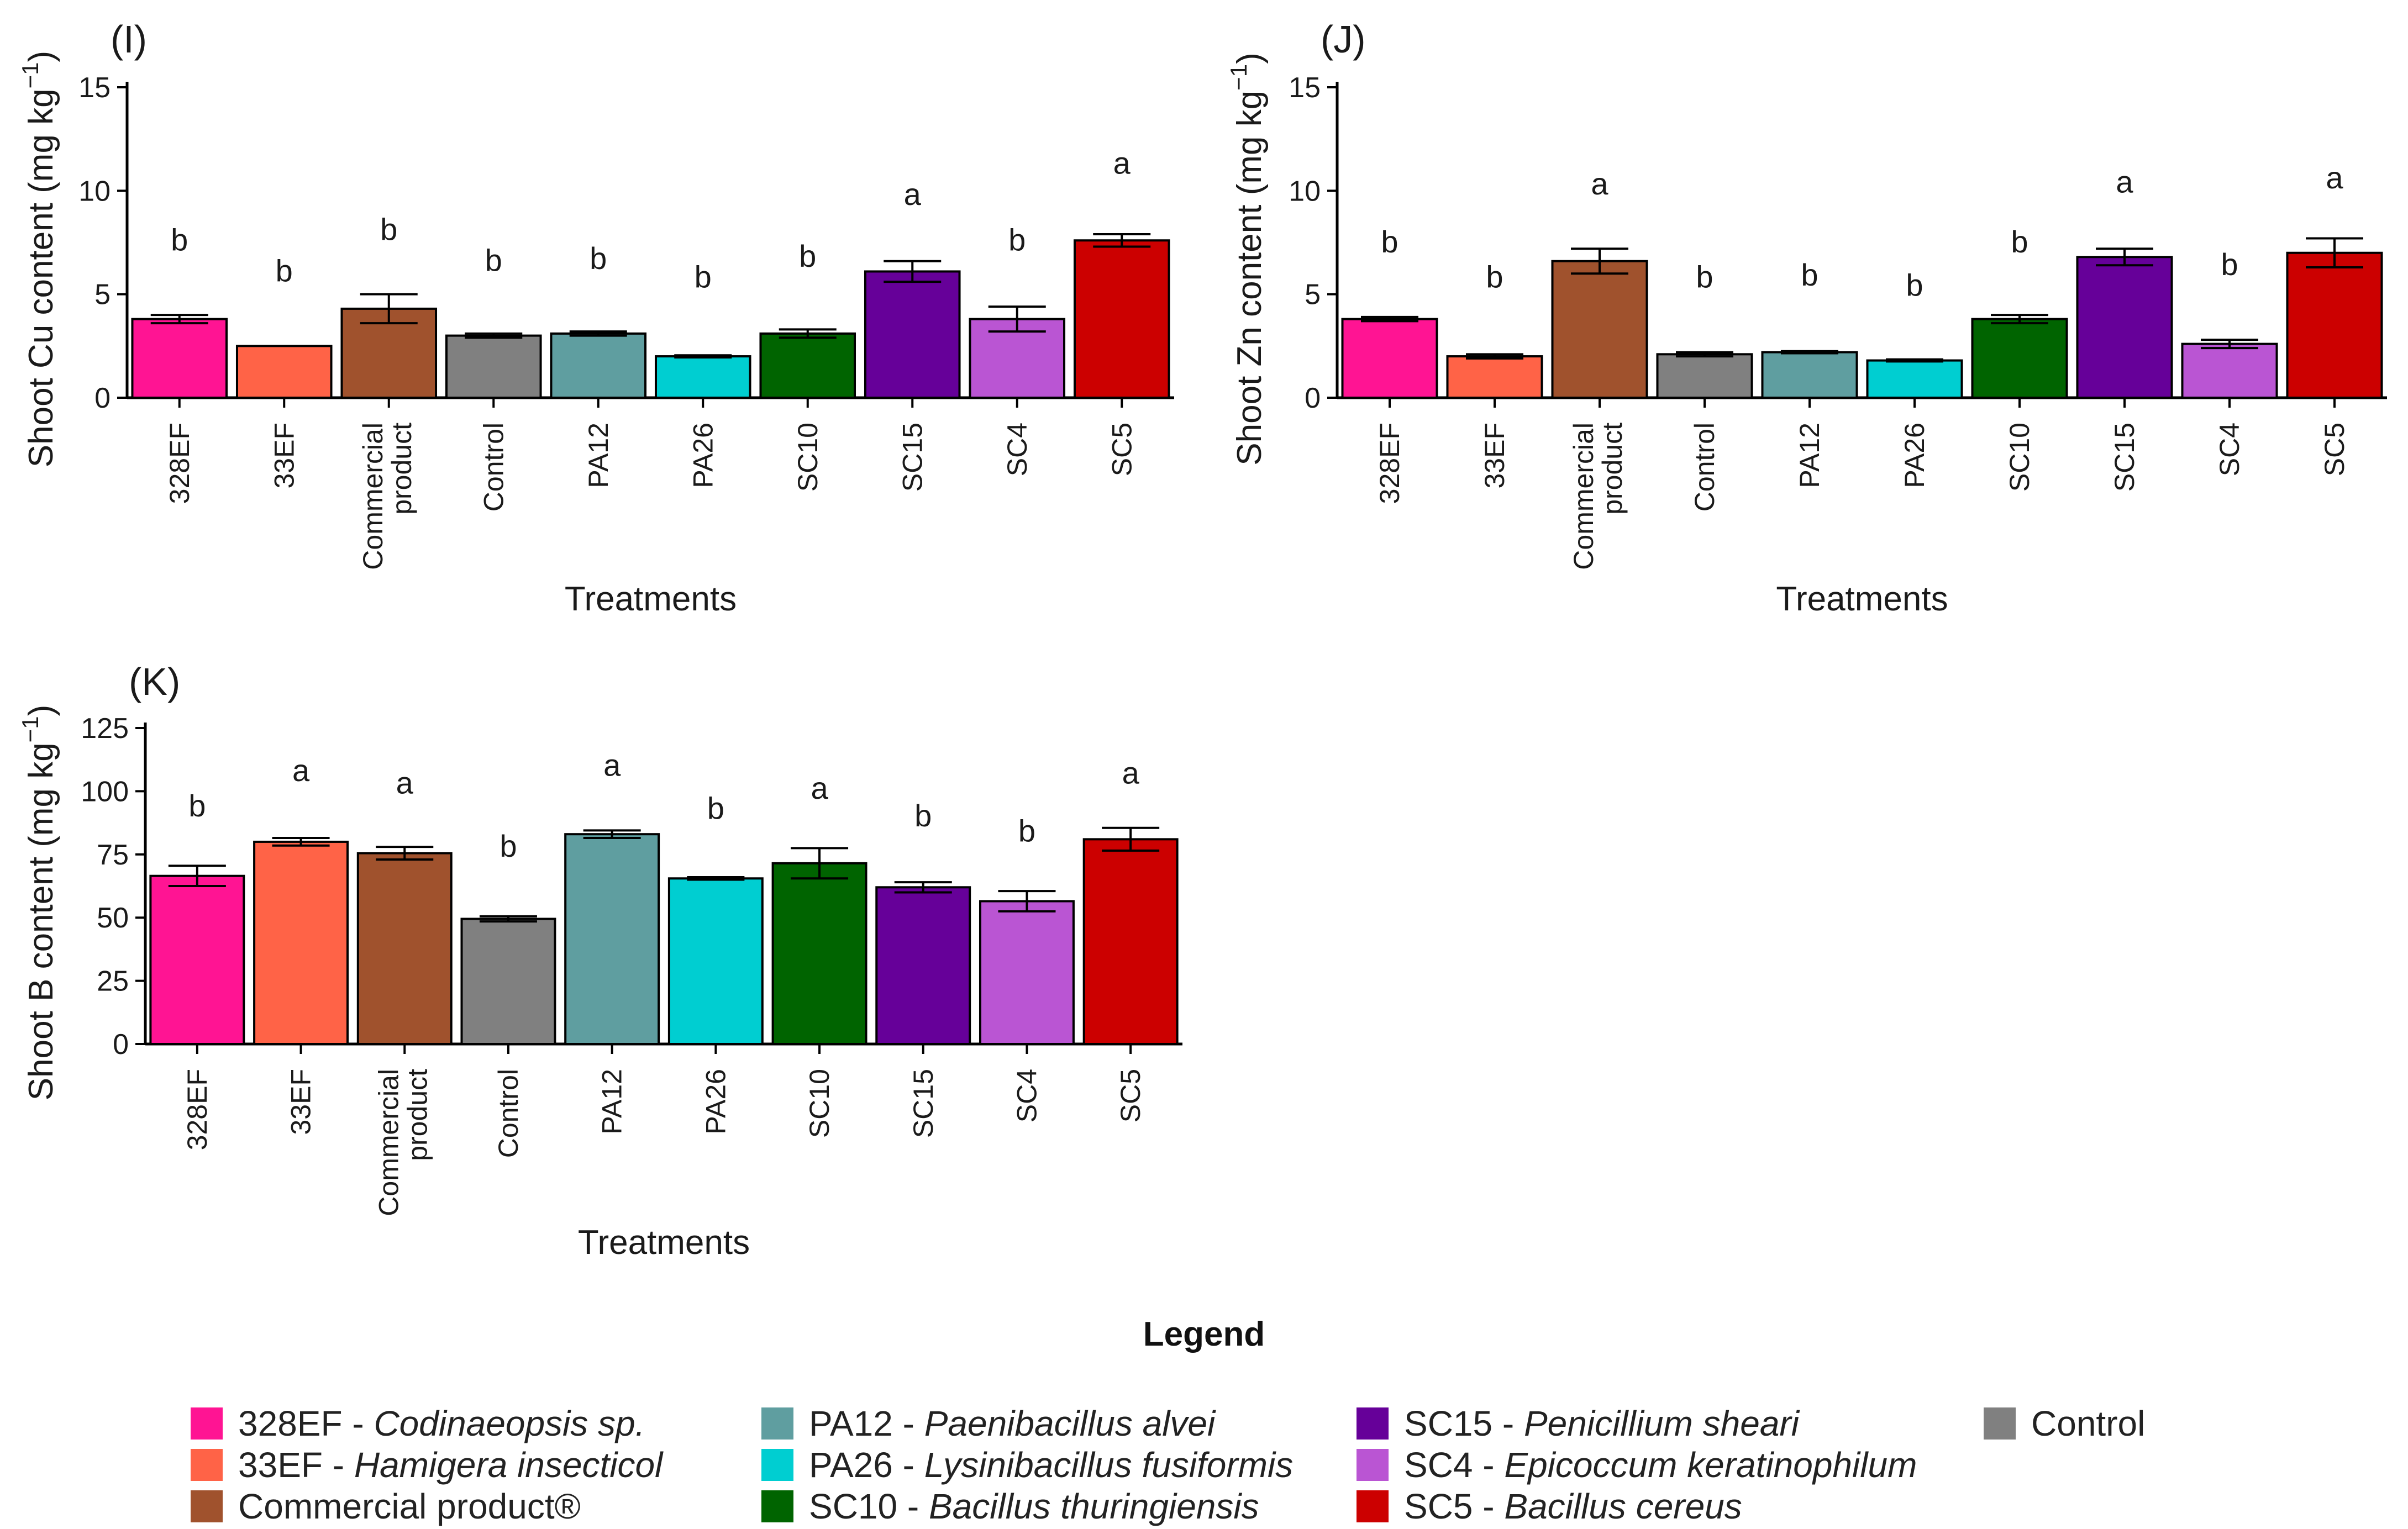 Image resolution: width=2408 pixels, height=1529 pixels. I want to click on legend-label: SC10 - Bacillus thuringiensis, so click(1034, 1506).